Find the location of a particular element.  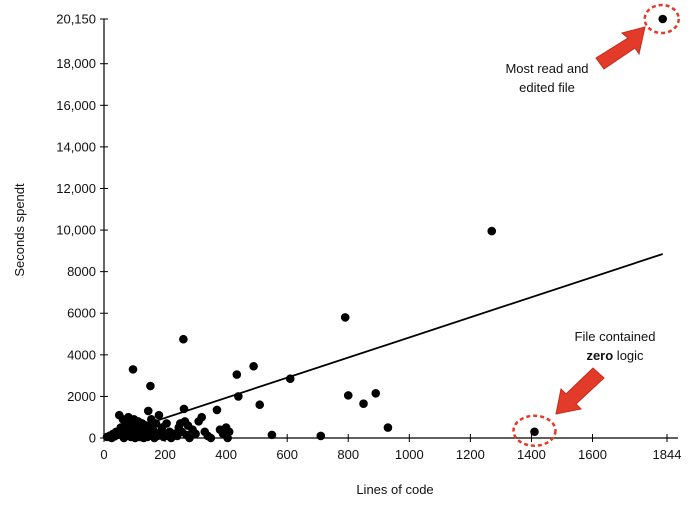

x-tick-label: 1600 is located at coordinates (592, 454).